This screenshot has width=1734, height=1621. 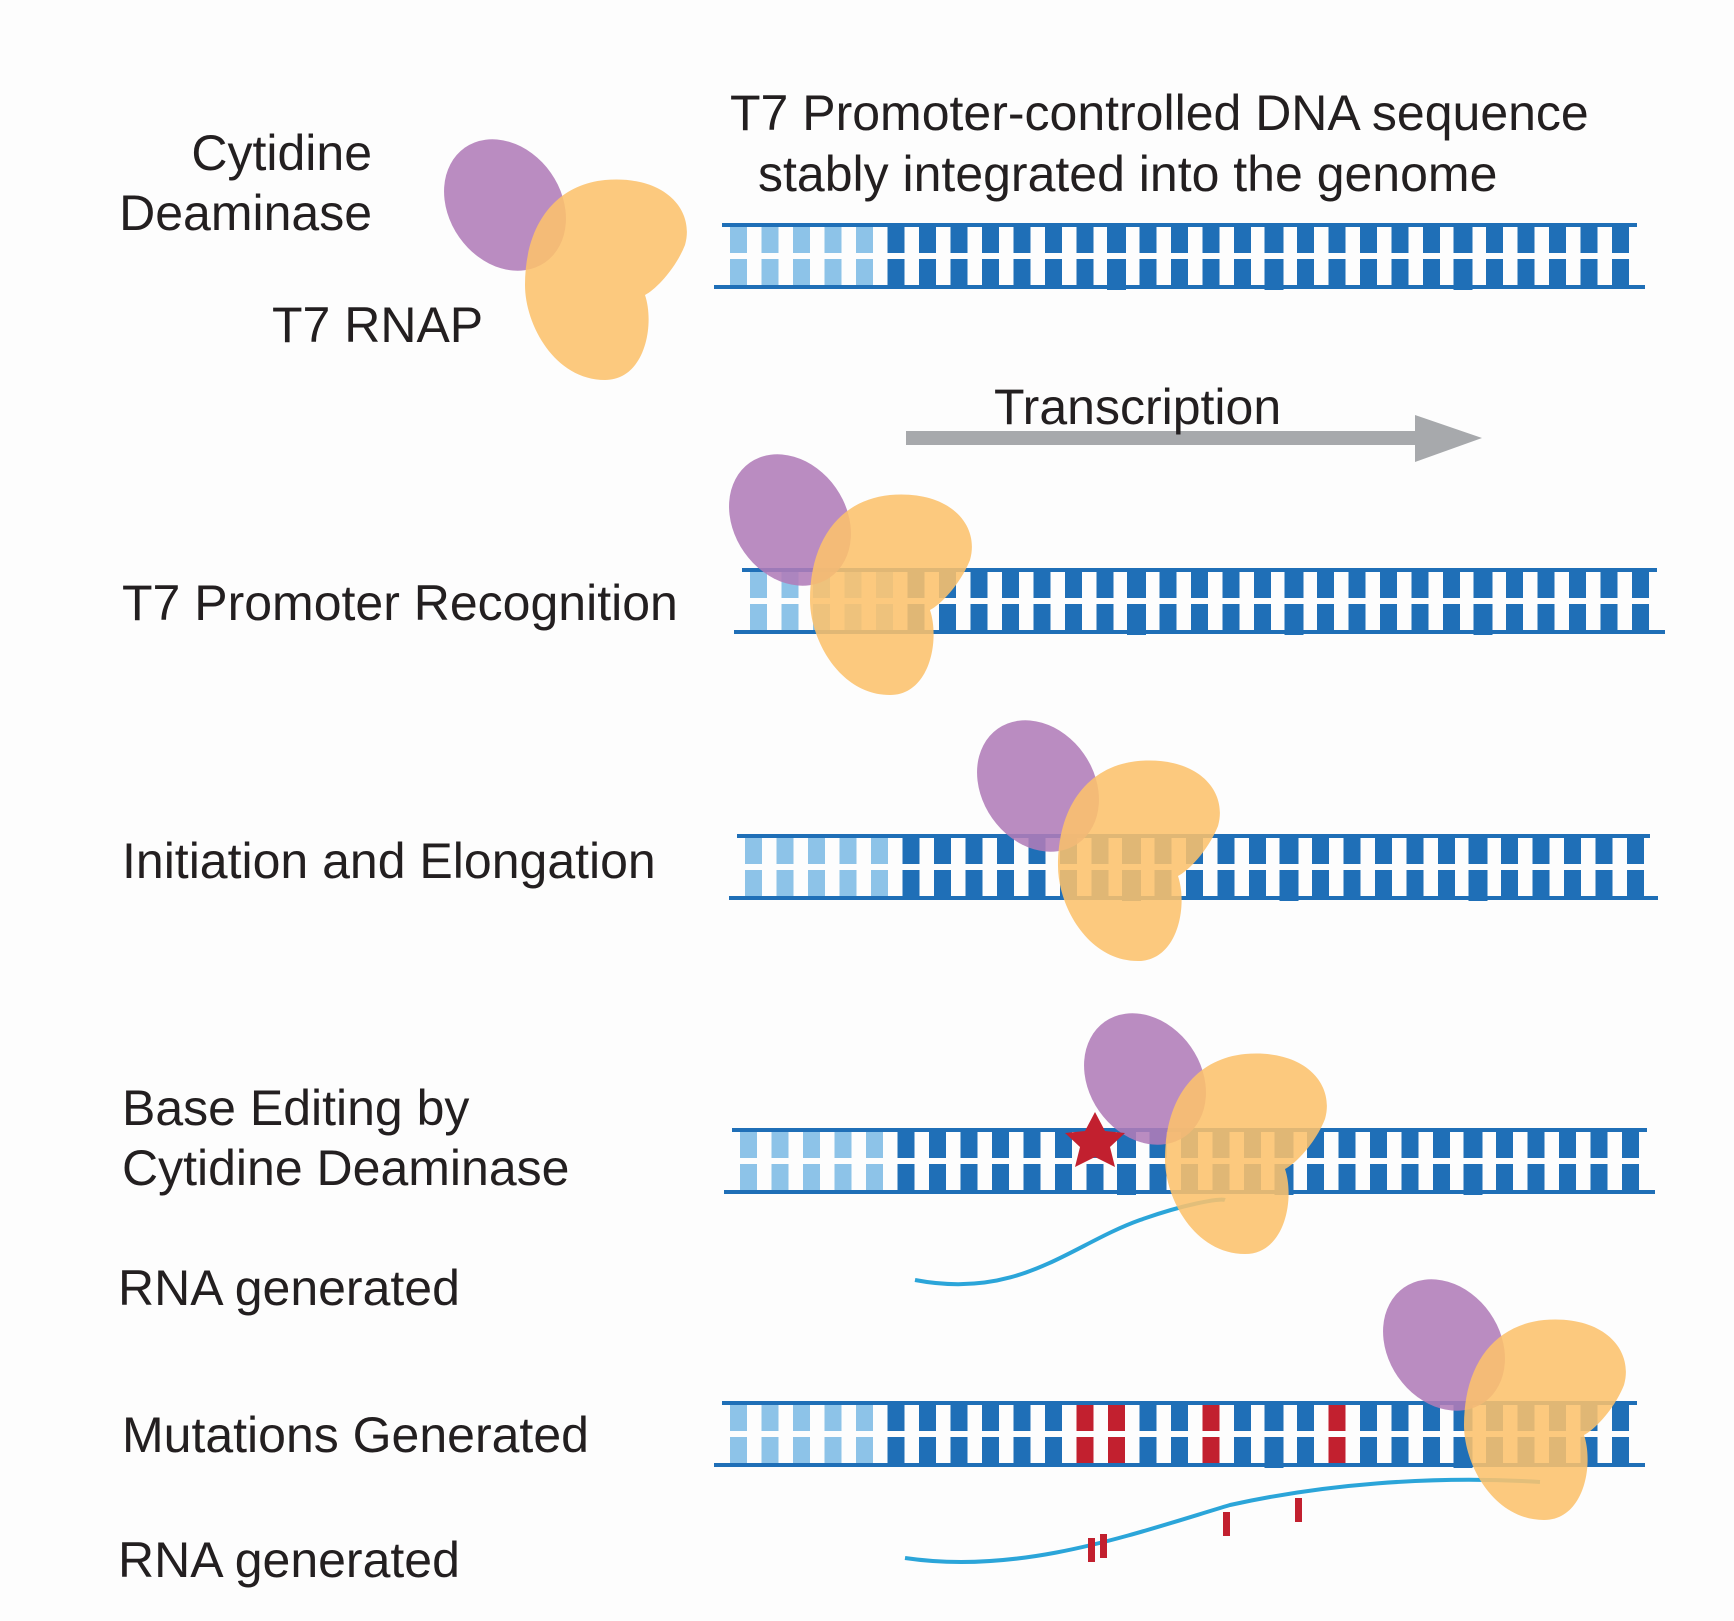 What do you see at coordinates (837, 562) in the screenshot?
I see `molecule-recognition-icon` at bounding box center [837, 562].